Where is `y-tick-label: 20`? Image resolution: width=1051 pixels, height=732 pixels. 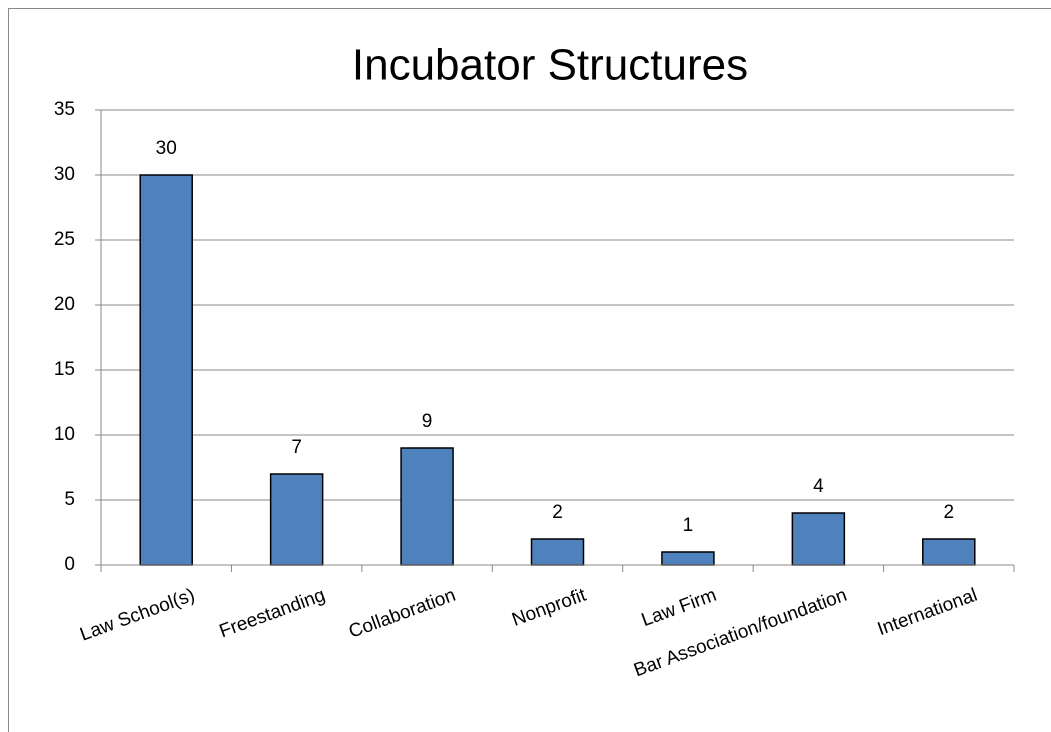 y-tick-label: 20 is located at coordinates (64, 304).